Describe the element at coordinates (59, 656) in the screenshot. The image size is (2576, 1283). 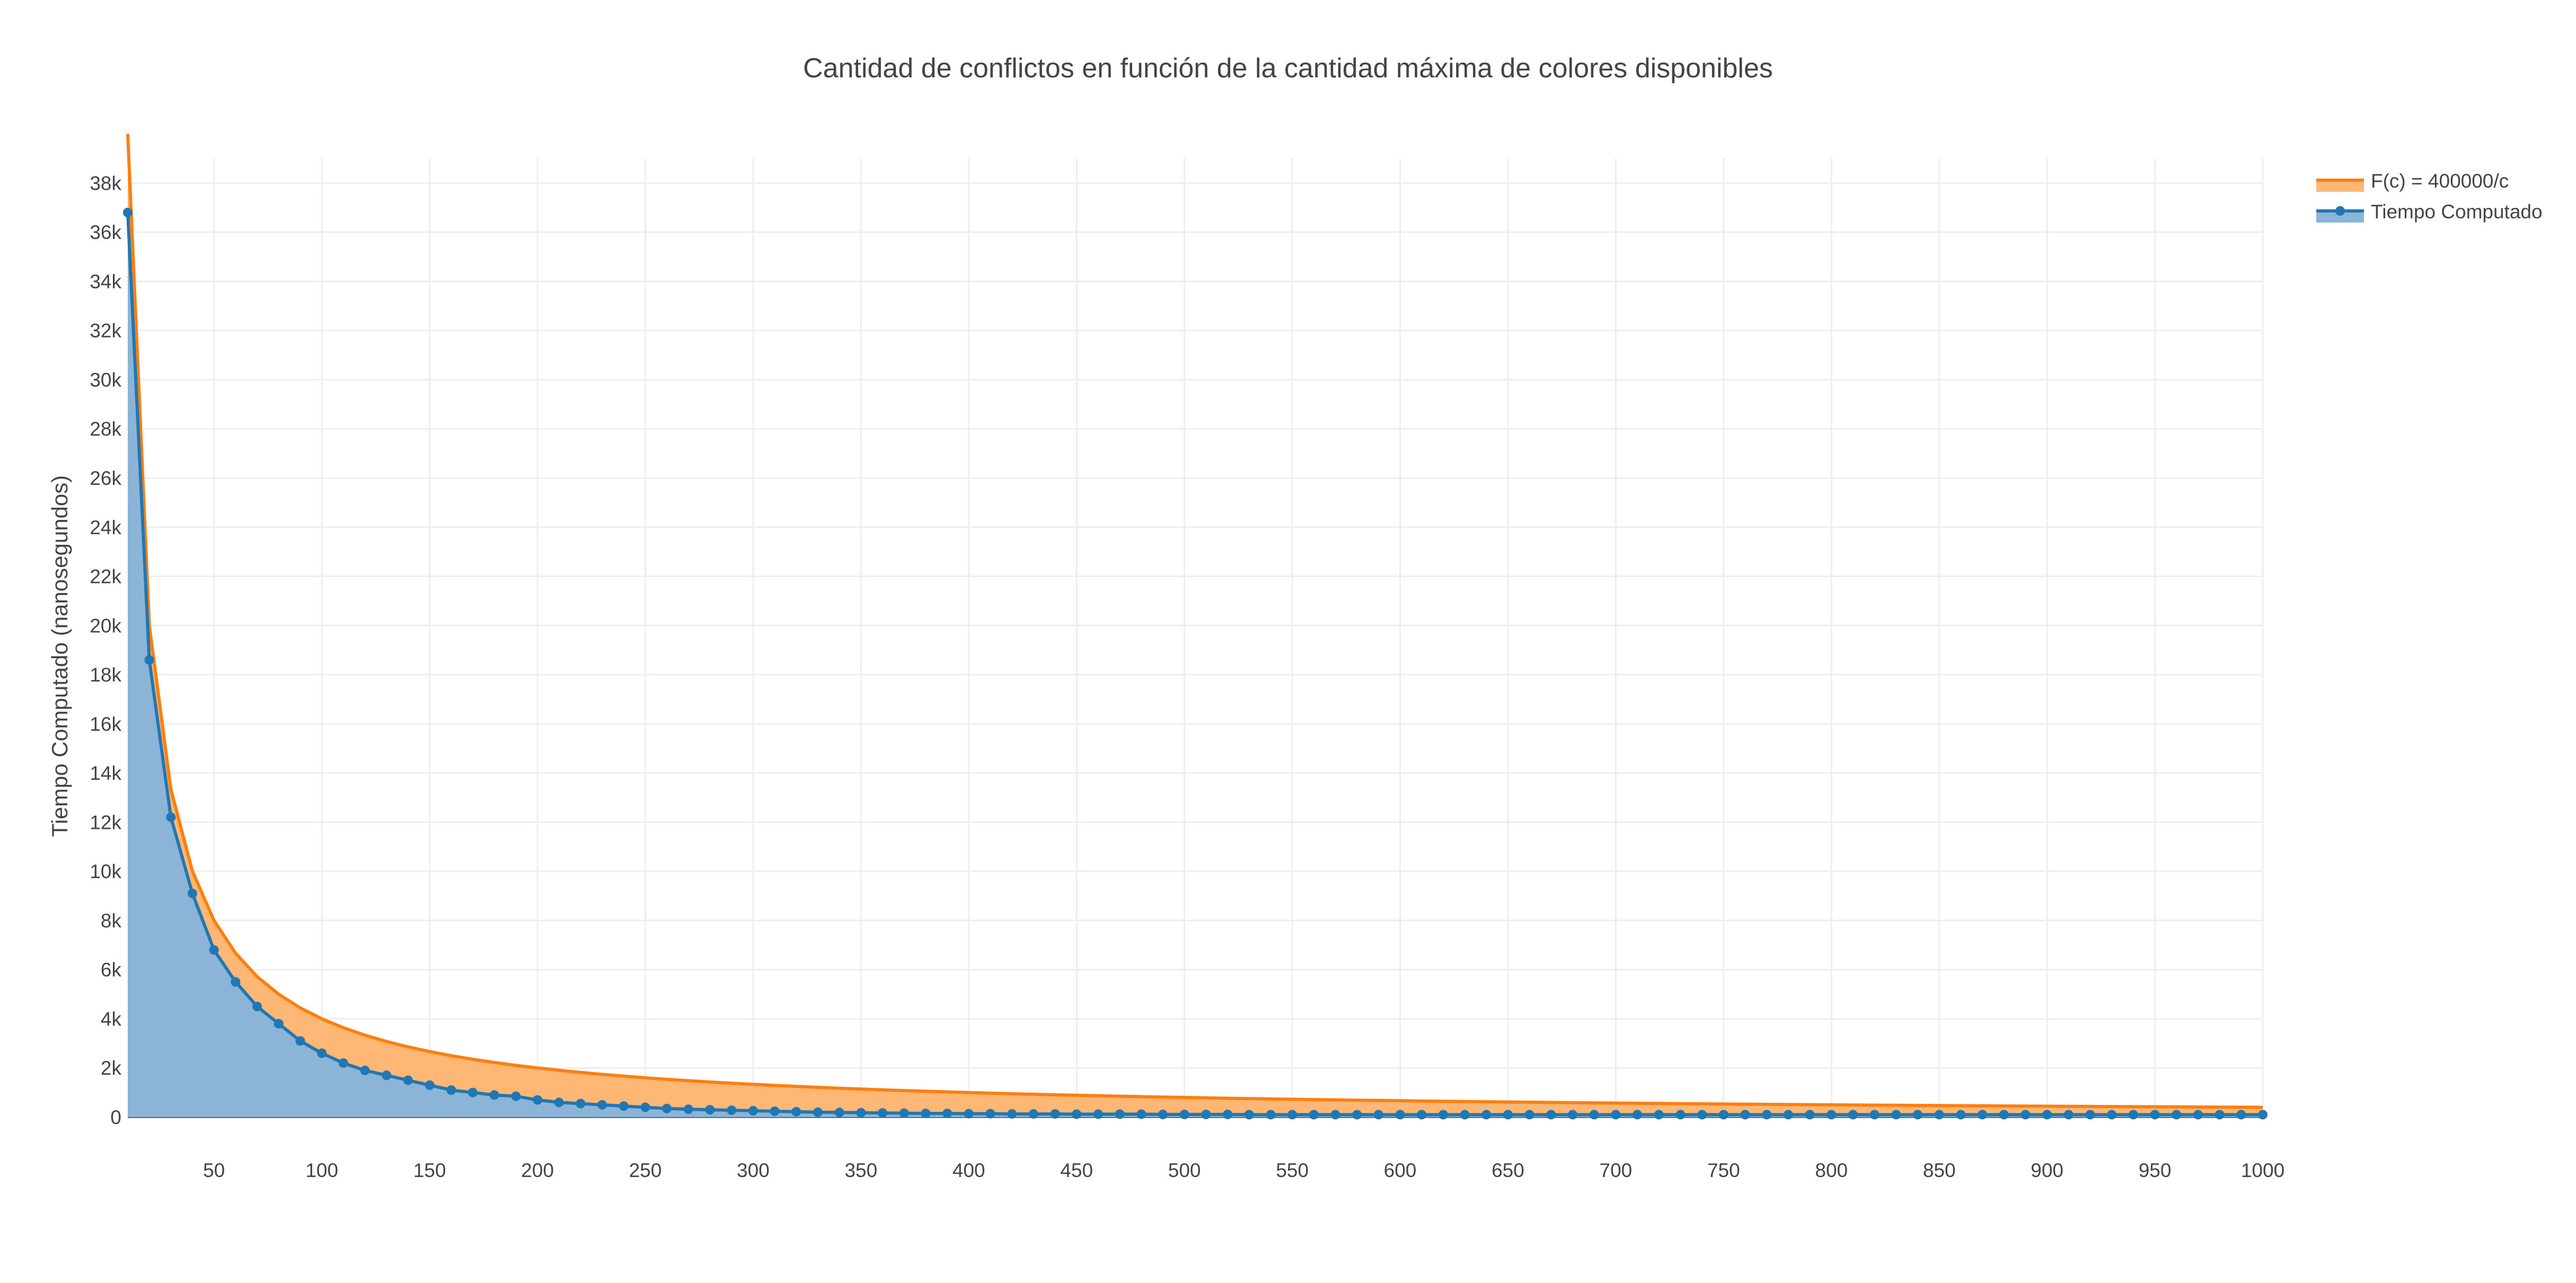
I see `y-axis-label: Tiempo Computado (nanosegundos)` at that location.